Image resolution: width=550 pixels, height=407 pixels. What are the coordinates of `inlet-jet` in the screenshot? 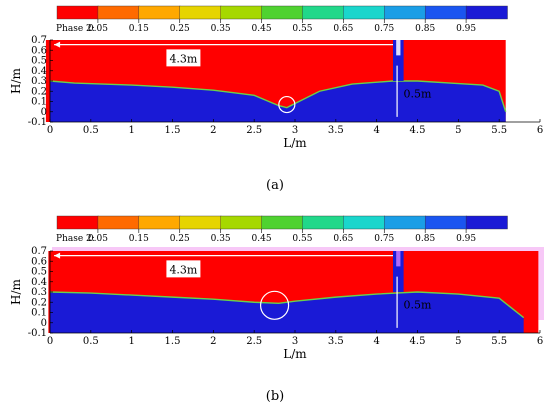 It's located at (398, 271).